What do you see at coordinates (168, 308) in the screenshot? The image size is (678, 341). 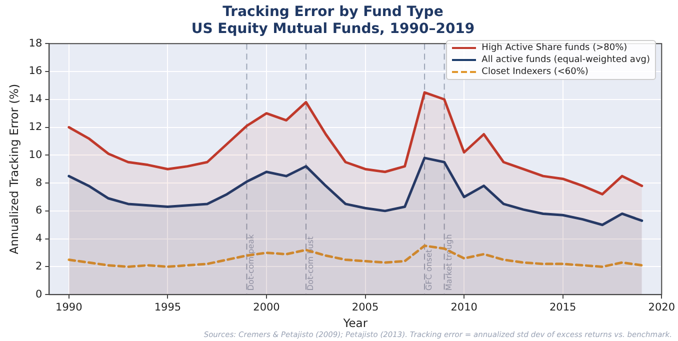 I see `x-tick-label: 1995` at bounding box center [168, 308].